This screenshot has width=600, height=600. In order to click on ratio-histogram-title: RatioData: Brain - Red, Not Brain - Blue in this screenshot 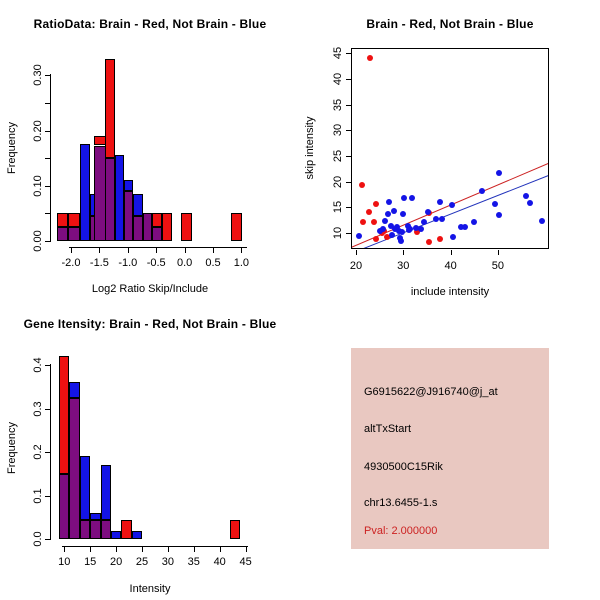, I will do `click(150, 24)`.